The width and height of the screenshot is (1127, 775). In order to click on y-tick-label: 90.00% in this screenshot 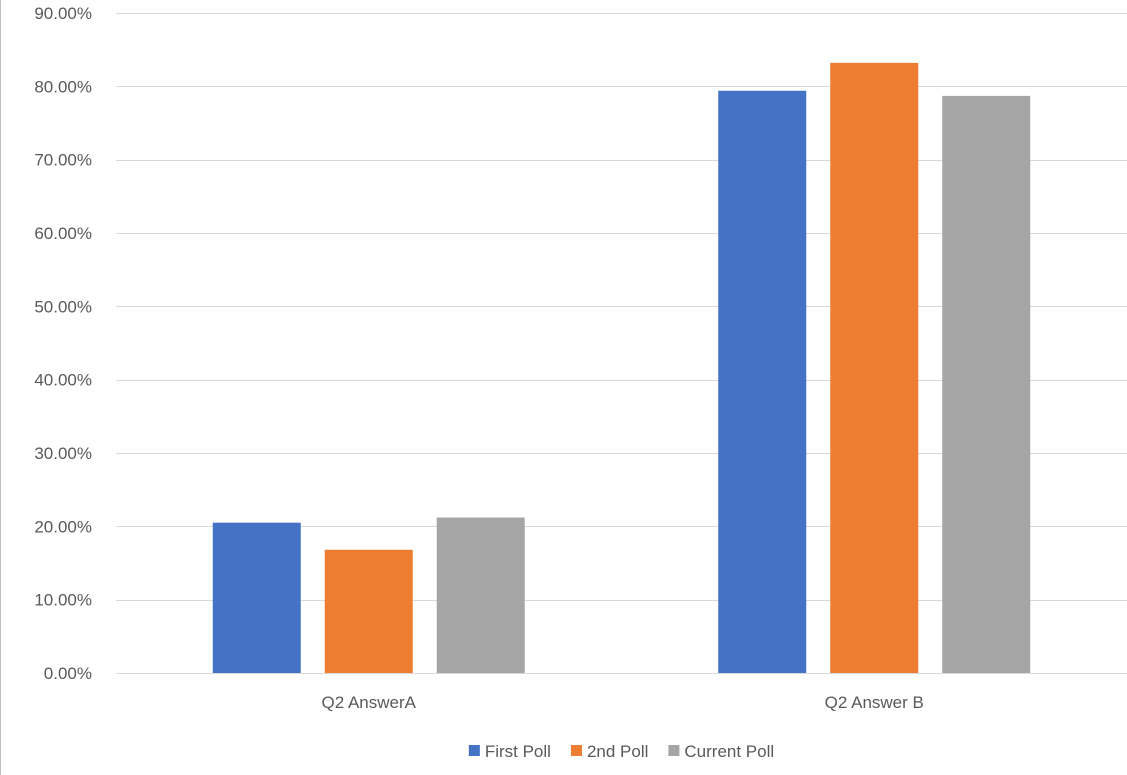, I will do `click(63, 13)`.